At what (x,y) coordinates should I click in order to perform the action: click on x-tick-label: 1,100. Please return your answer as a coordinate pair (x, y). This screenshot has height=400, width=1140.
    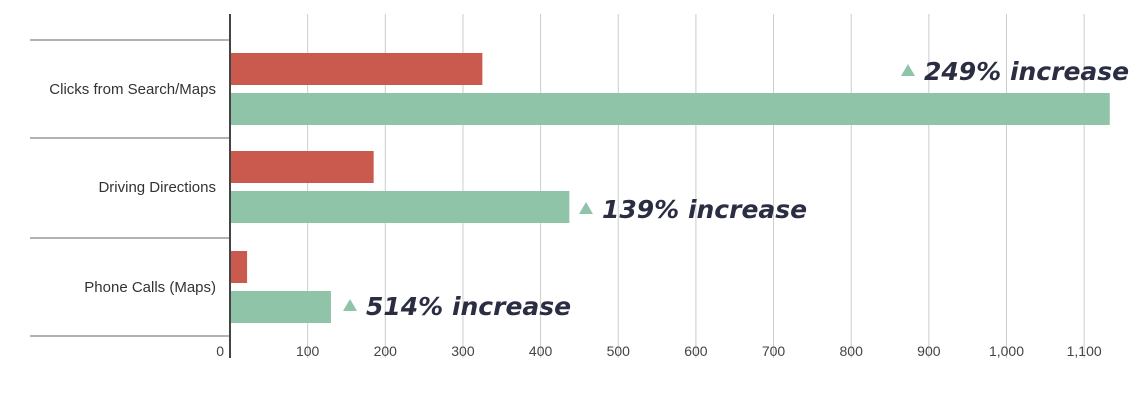
    Looking at the image, I should click on (1084, 351).